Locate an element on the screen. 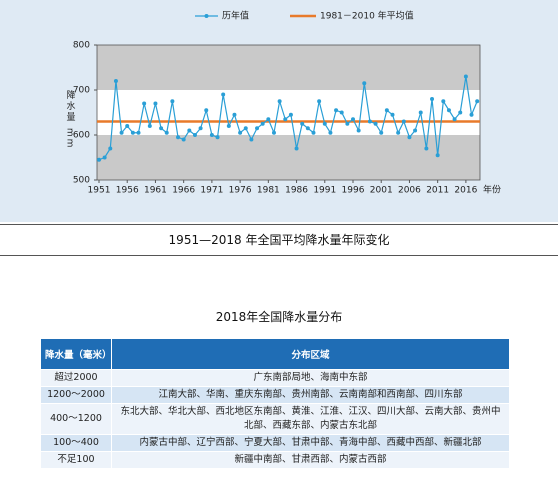 Image resolution: width=558 pixels, height=495 pixels. table-cell: 内蒙古中部、辽宁西部、宁夏大部、甘肃中部、青海中部、西藏中西部、新疆北部 is located at coordinates (310, 443).